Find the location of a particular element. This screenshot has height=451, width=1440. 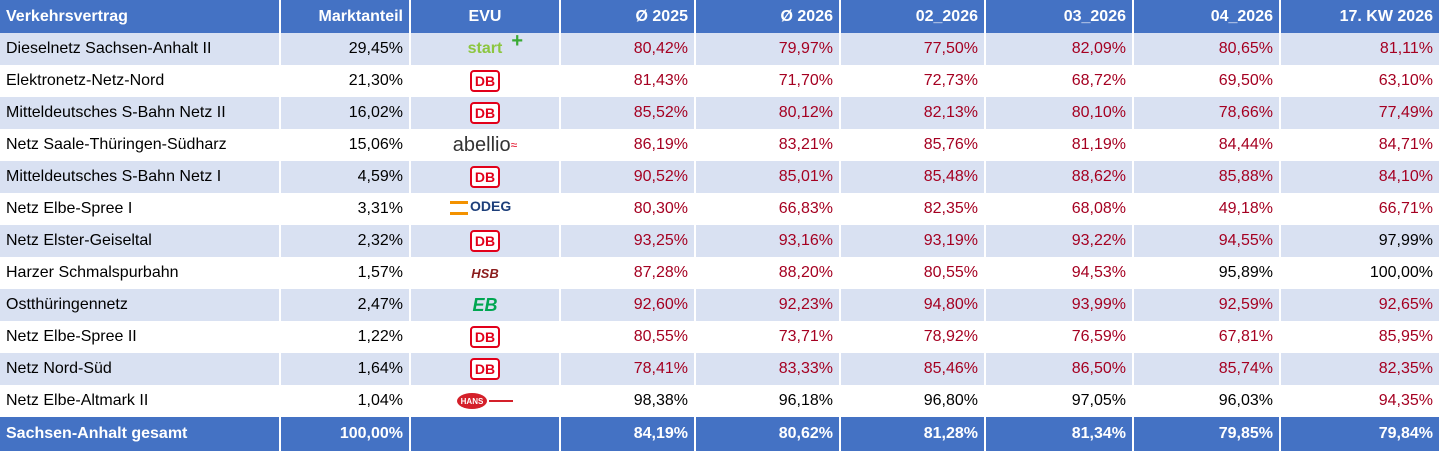

contract-name: Dieselnetz Sachsen-Anhalt II is located at coordinates (140, 49).